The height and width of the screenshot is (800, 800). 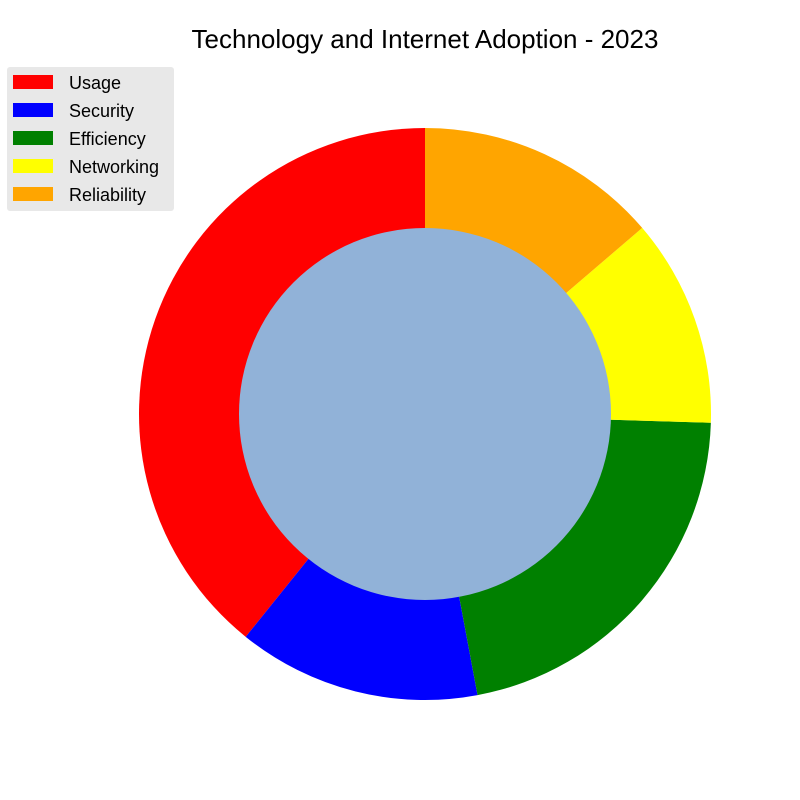 What do you see at coordinates (101, 111) in the screenshot?
I see `legend-label-security: Security` at bounding box center [101, 111].